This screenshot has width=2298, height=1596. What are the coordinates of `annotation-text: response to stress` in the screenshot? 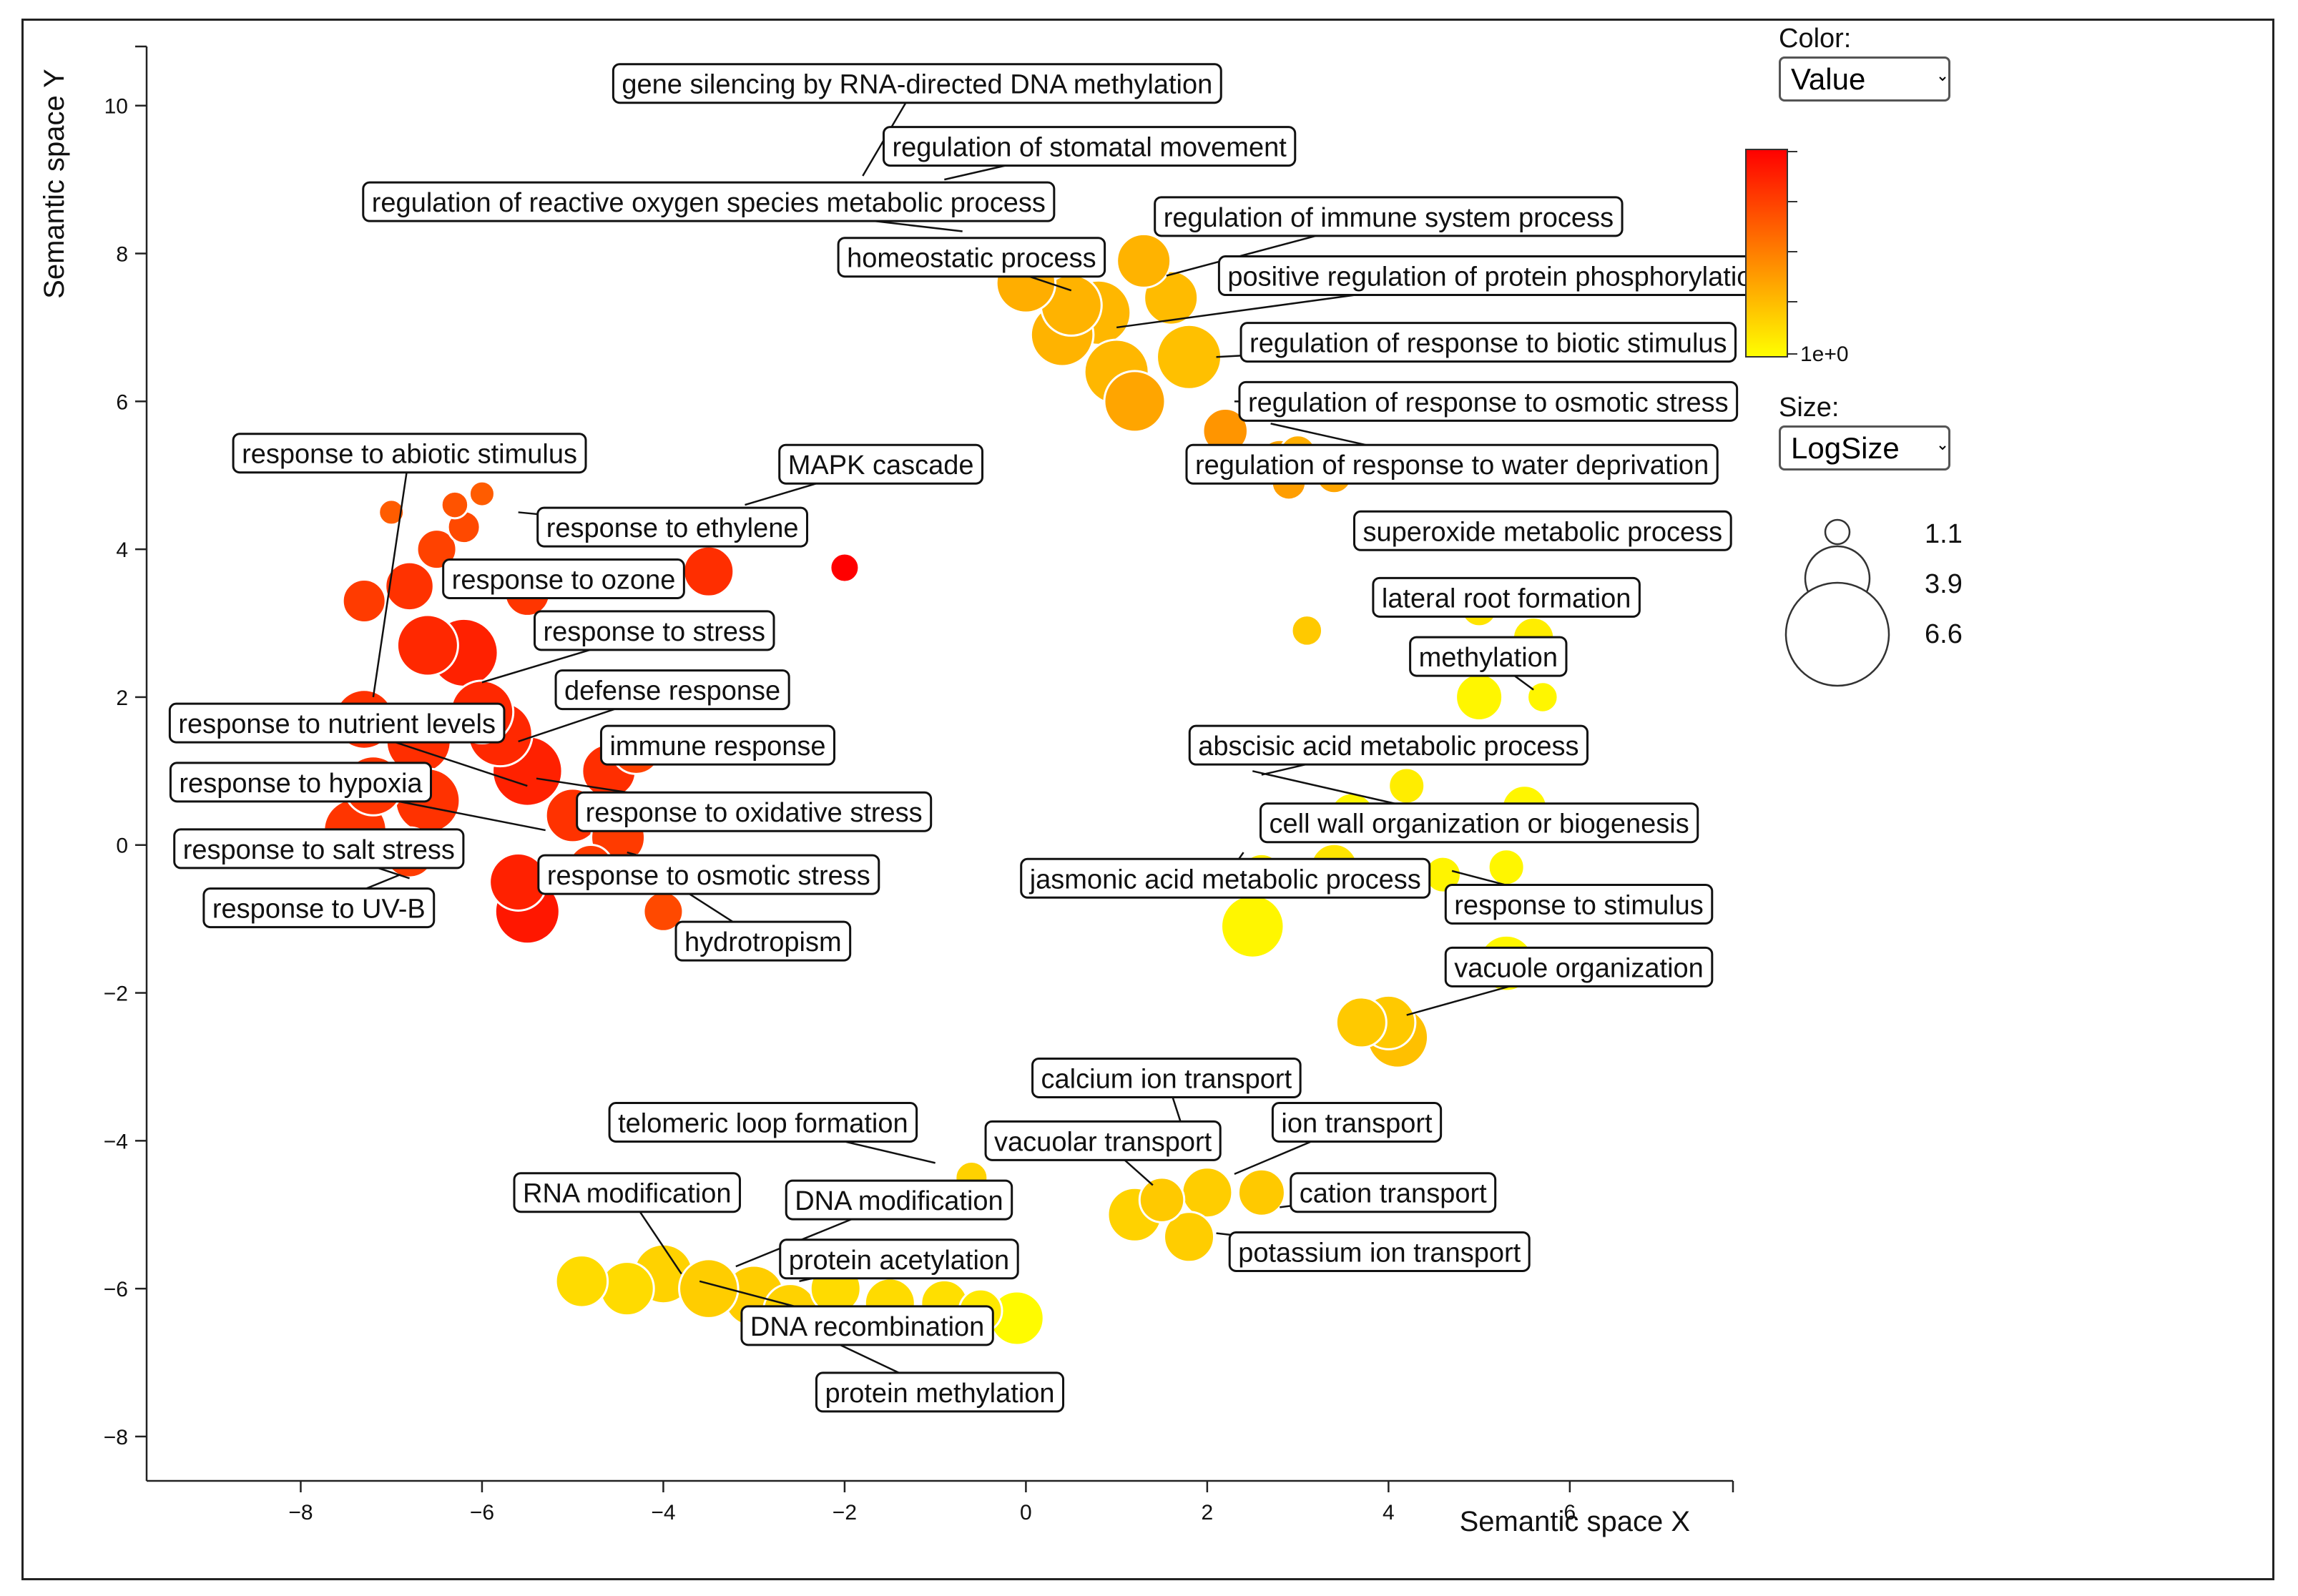 It's located at (654, 632).